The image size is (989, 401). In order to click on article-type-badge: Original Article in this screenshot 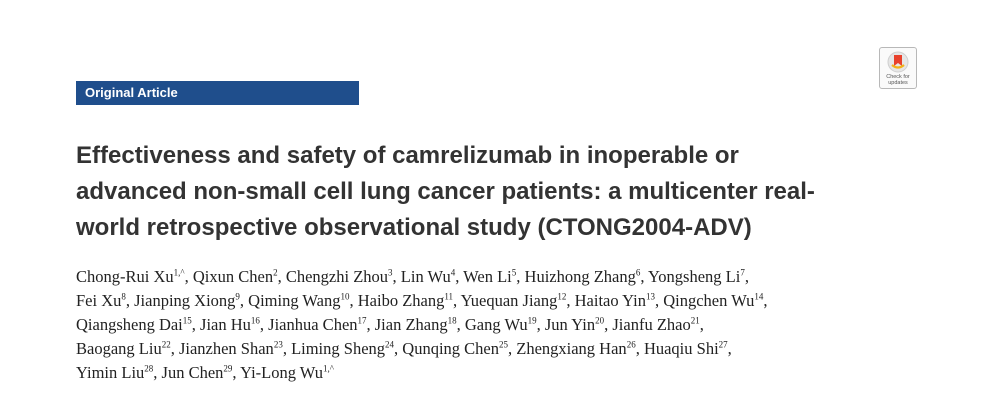, I will do `click(217, 93)`.